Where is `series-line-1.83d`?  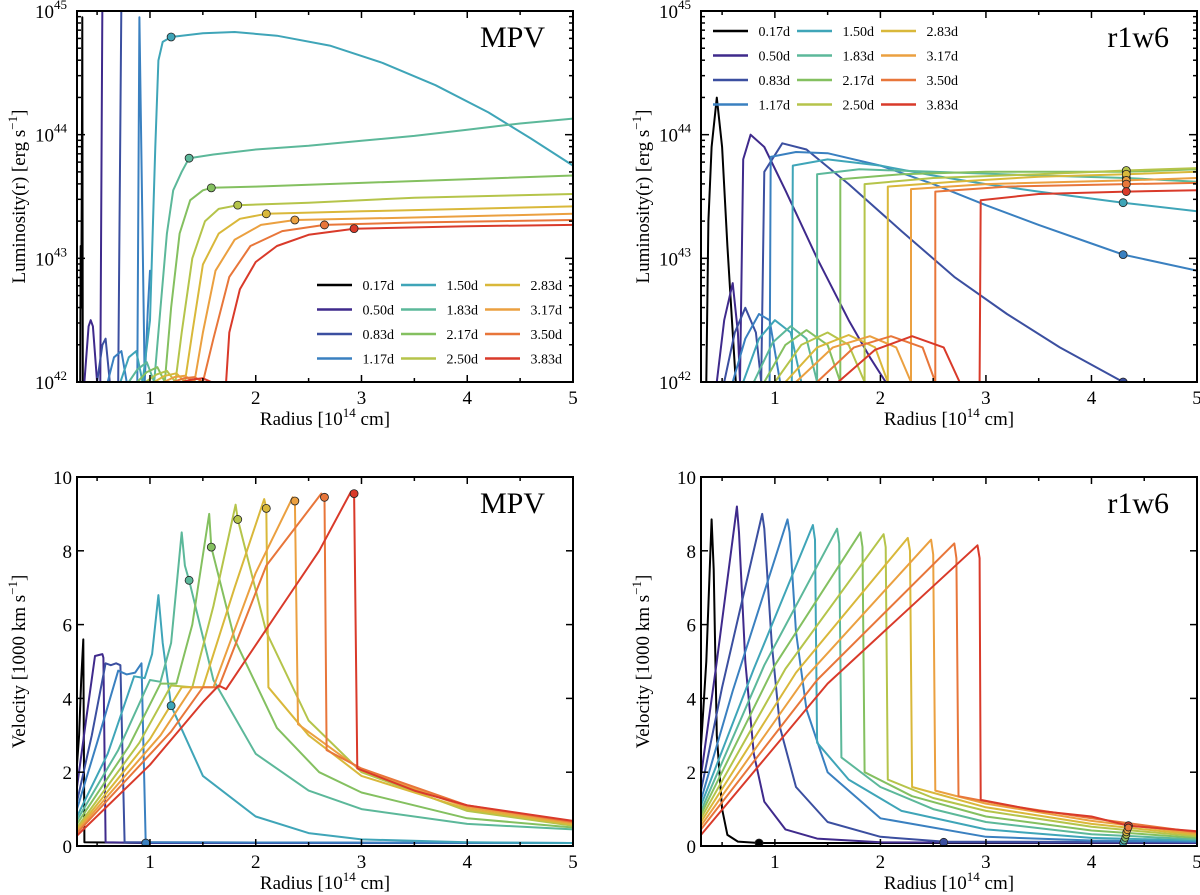
series-line-1.83d is located at coordinates (325, 681).